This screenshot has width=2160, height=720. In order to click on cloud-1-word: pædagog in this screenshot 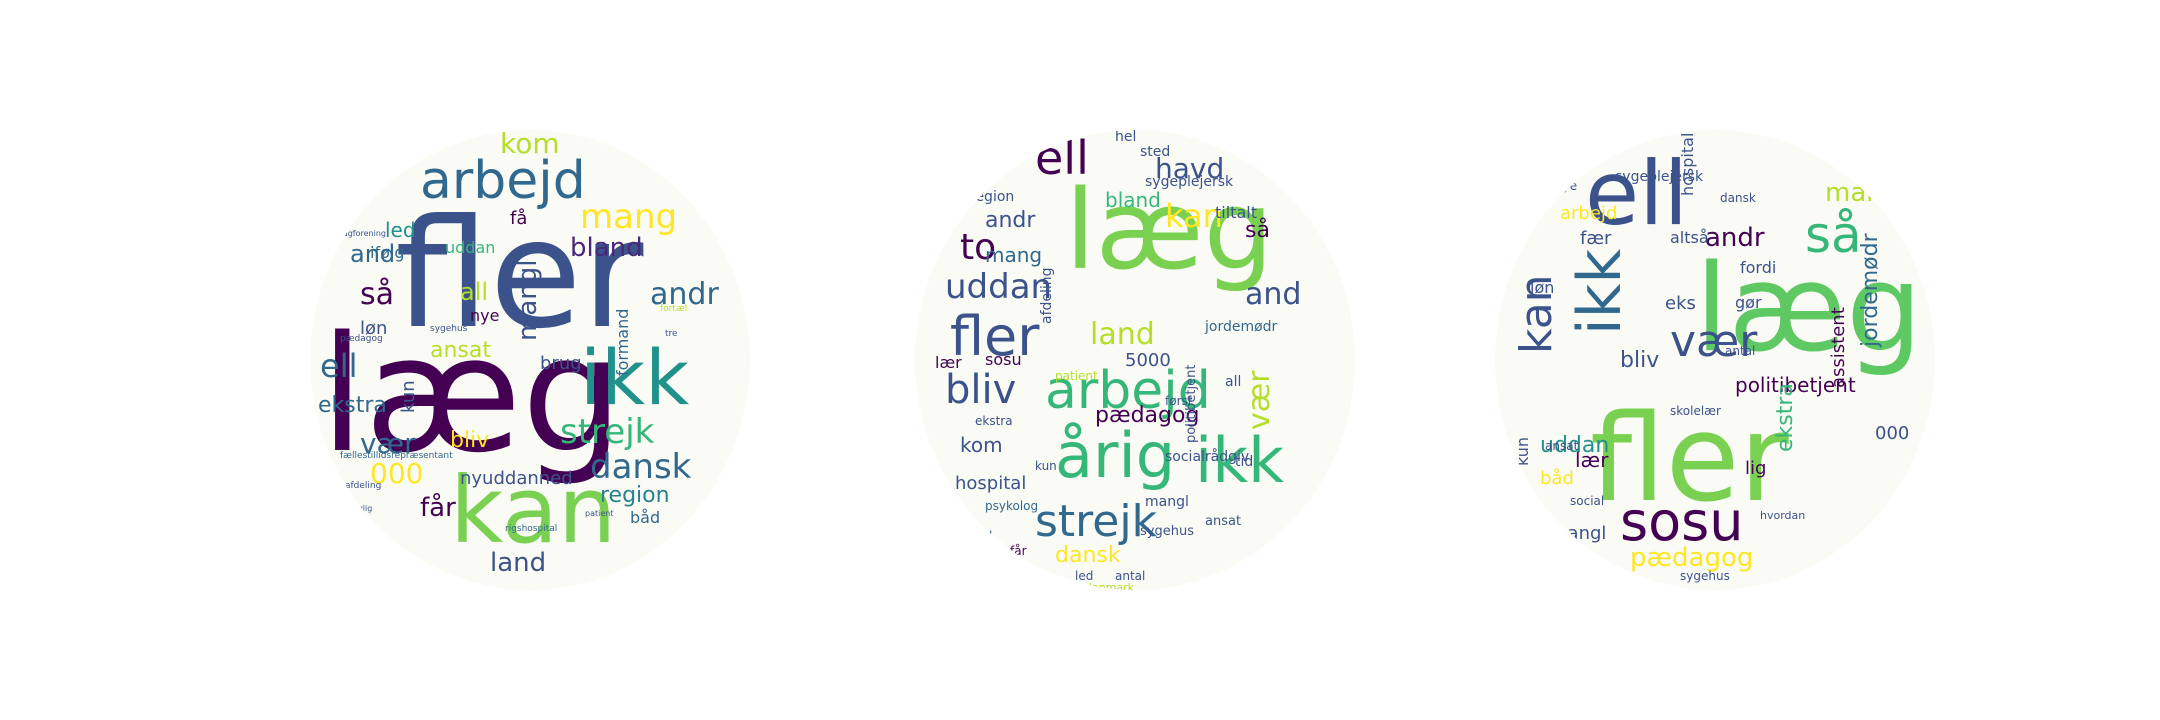, I will do `click(361, 339)`.